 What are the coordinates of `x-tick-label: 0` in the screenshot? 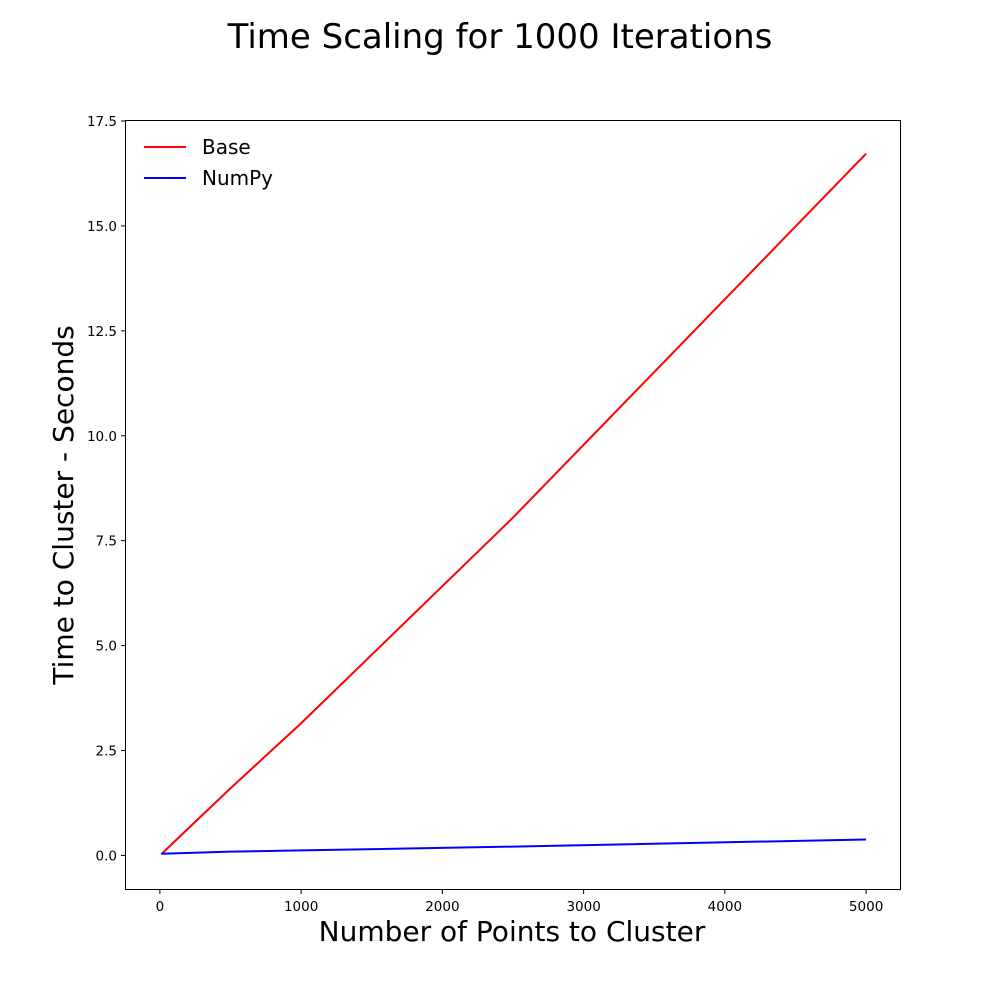 It's located at (160, 907).